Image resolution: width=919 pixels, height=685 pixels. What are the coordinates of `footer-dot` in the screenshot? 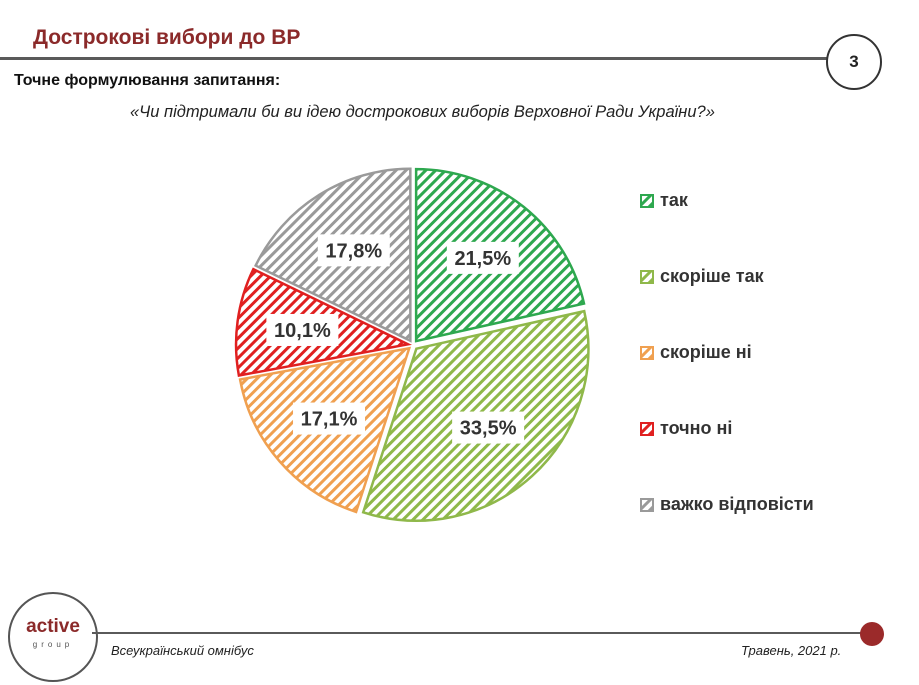 It's located at (872, 634).